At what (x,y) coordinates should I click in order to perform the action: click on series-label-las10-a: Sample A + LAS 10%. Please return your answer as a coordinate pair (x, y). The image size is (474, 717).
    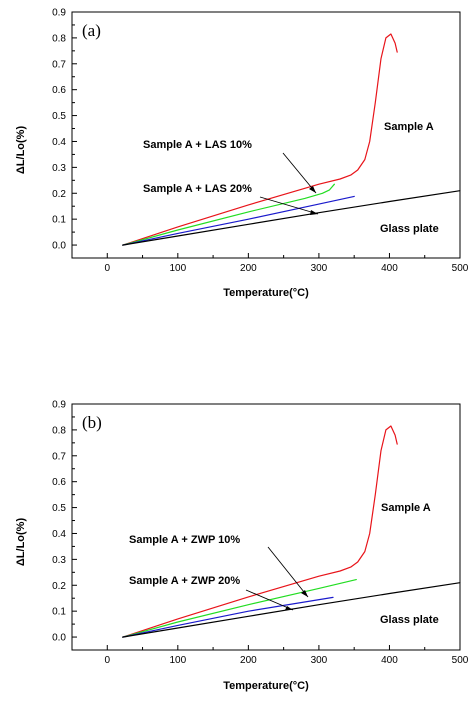
    Looking at the image, I should click on (197, 145).